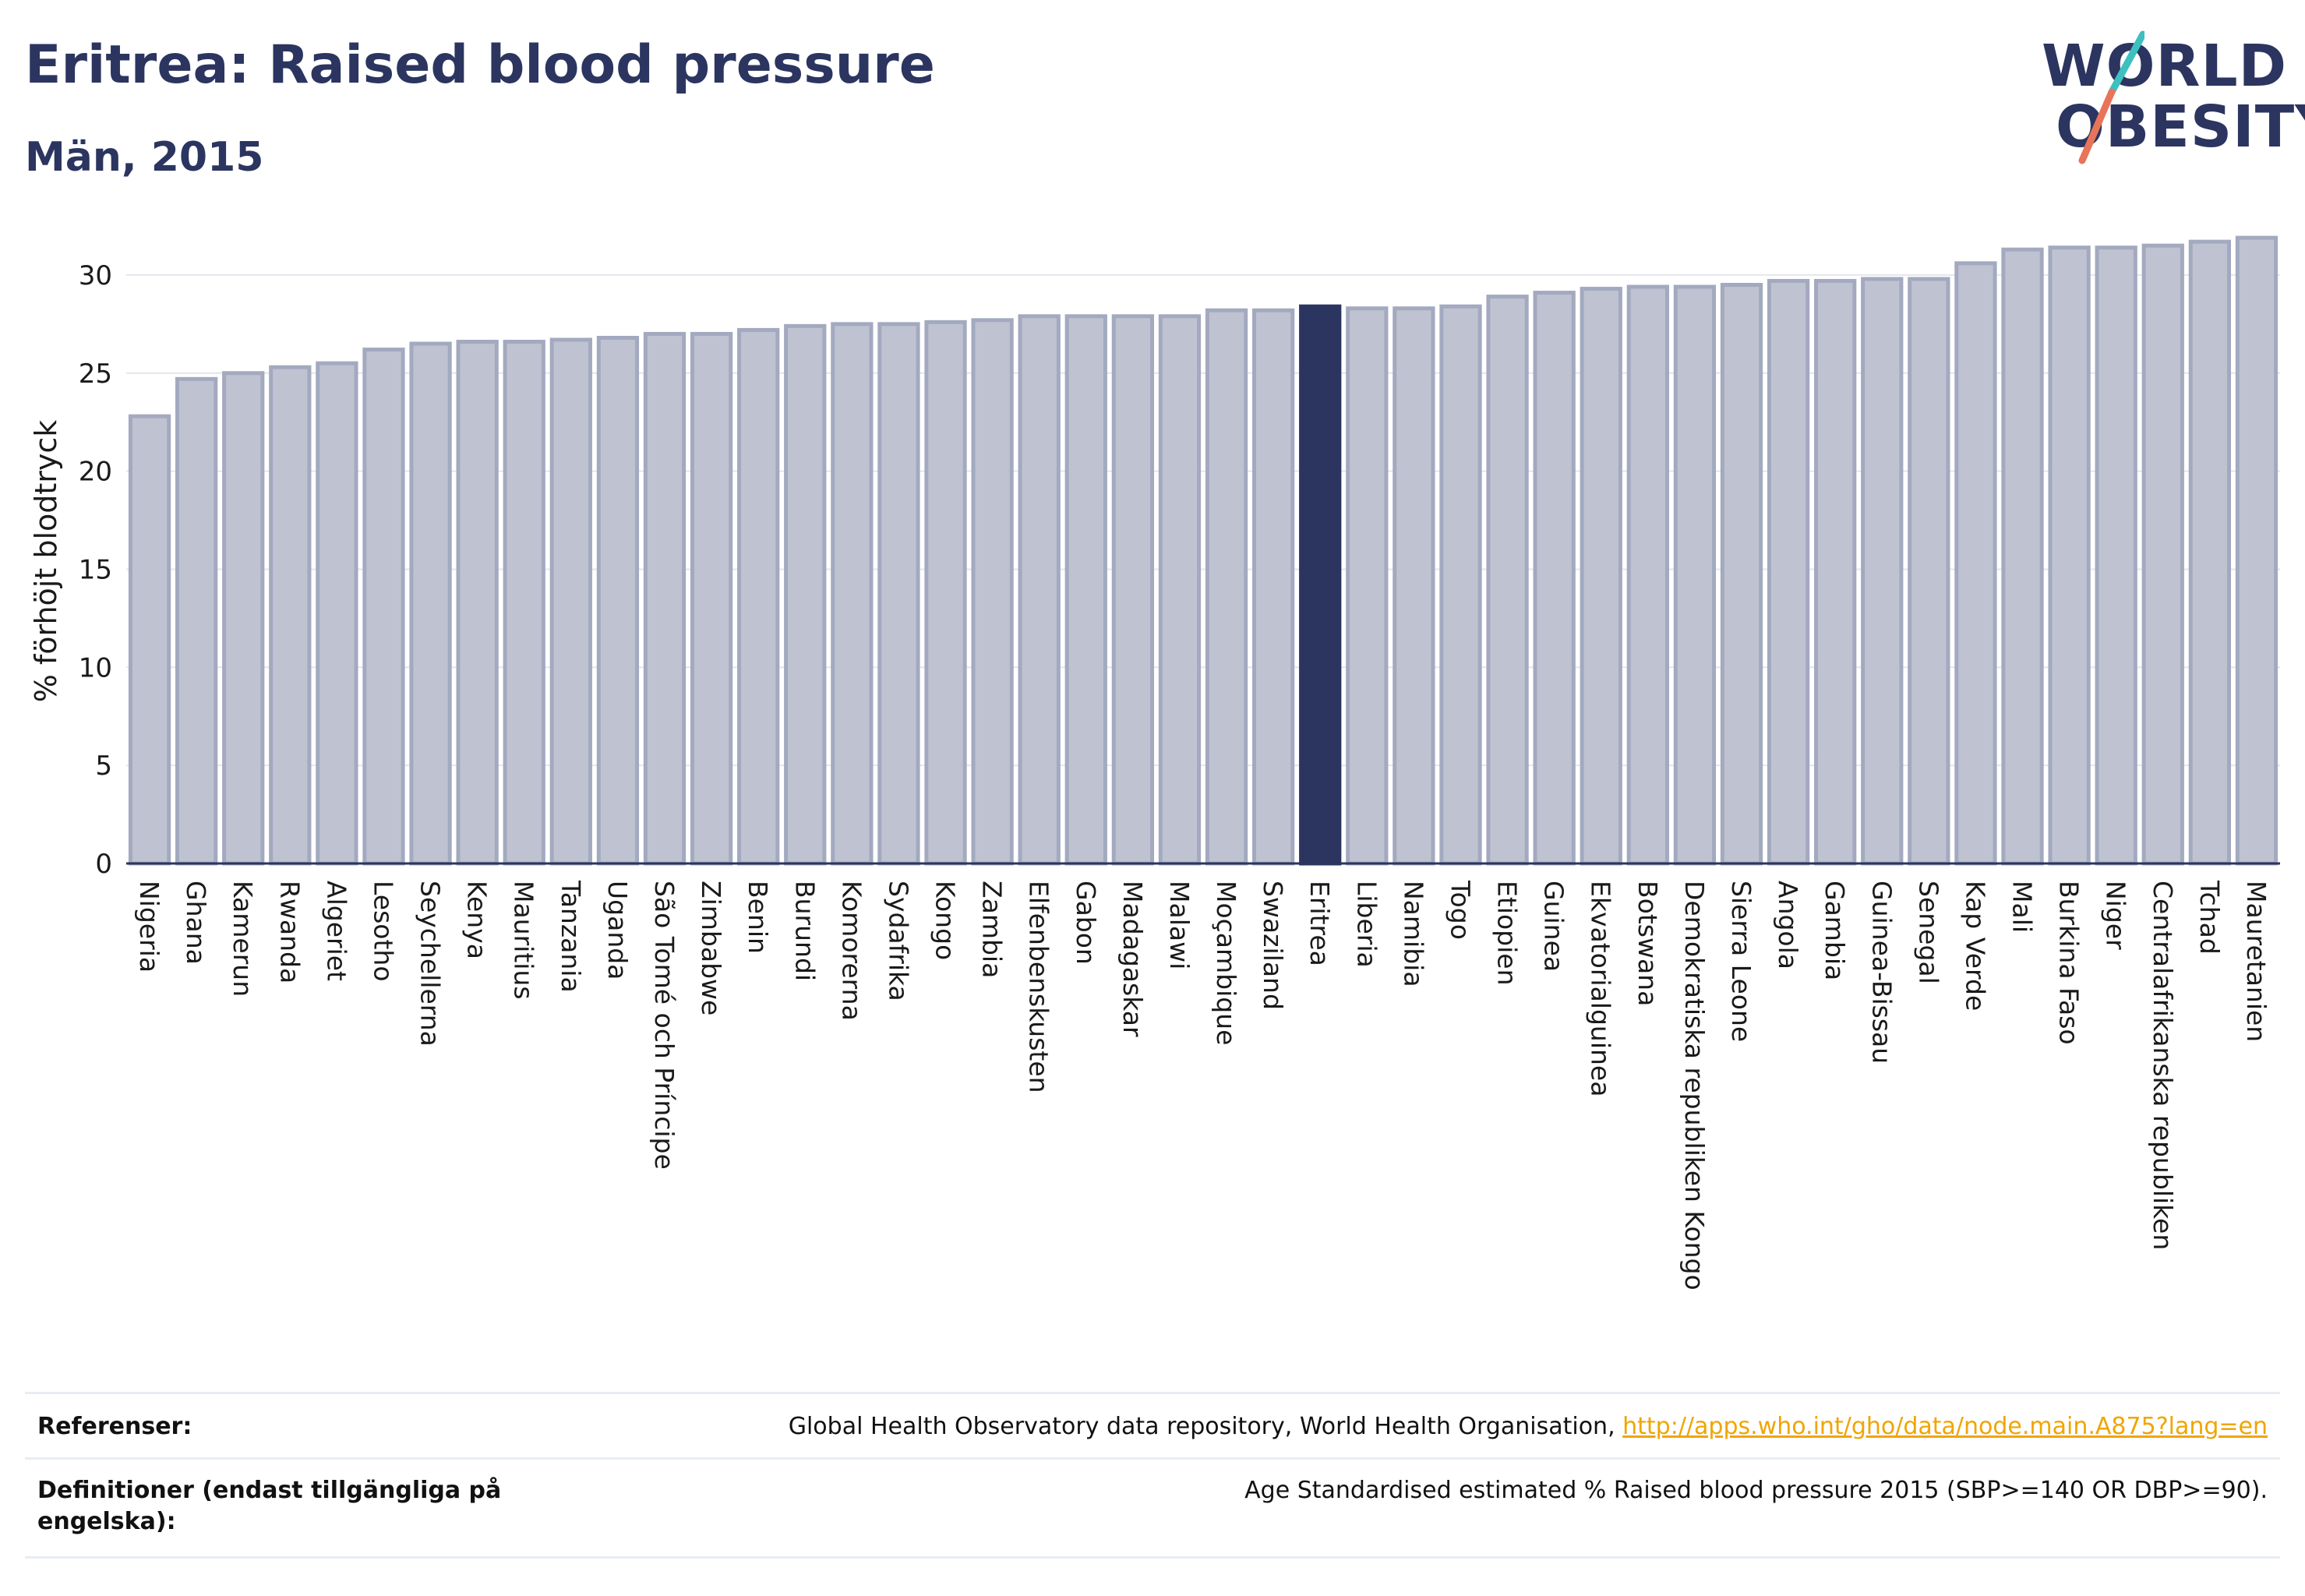 Image resolution: width=2305 pixels, height=1596 pixels. Describe the element at coordinates (711, 948) in the screenshot. I see `x-tick-label: Zimbabwe` at that location.